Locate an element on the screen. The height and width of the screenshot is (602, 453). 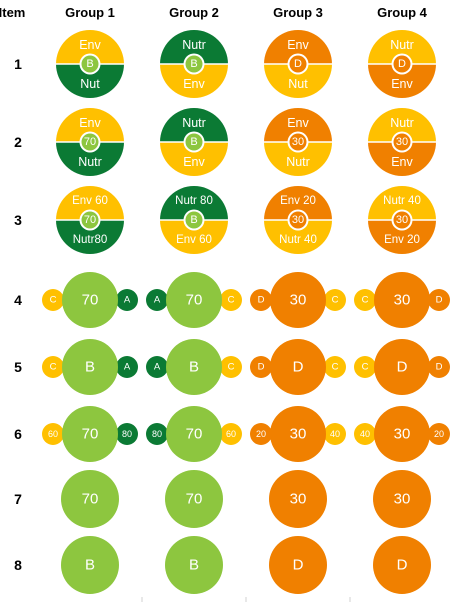
glyph-left-label: A is located at coordinates (157, 367).